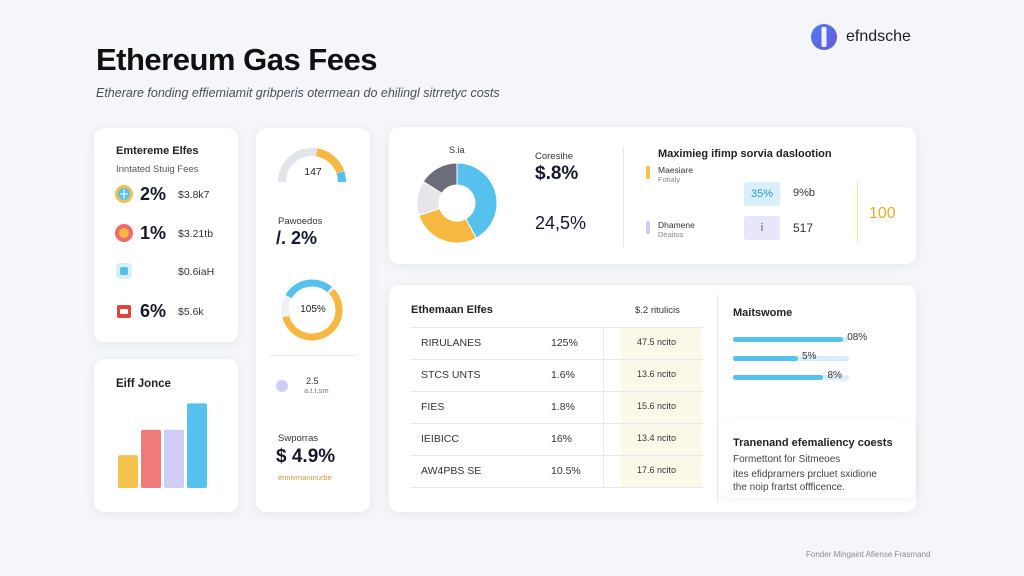  What do you see at coordinates (305, 477) in the screenshot?
I see `block2-subtext: ennivmanmurbe` at bounding box center [305, 477].